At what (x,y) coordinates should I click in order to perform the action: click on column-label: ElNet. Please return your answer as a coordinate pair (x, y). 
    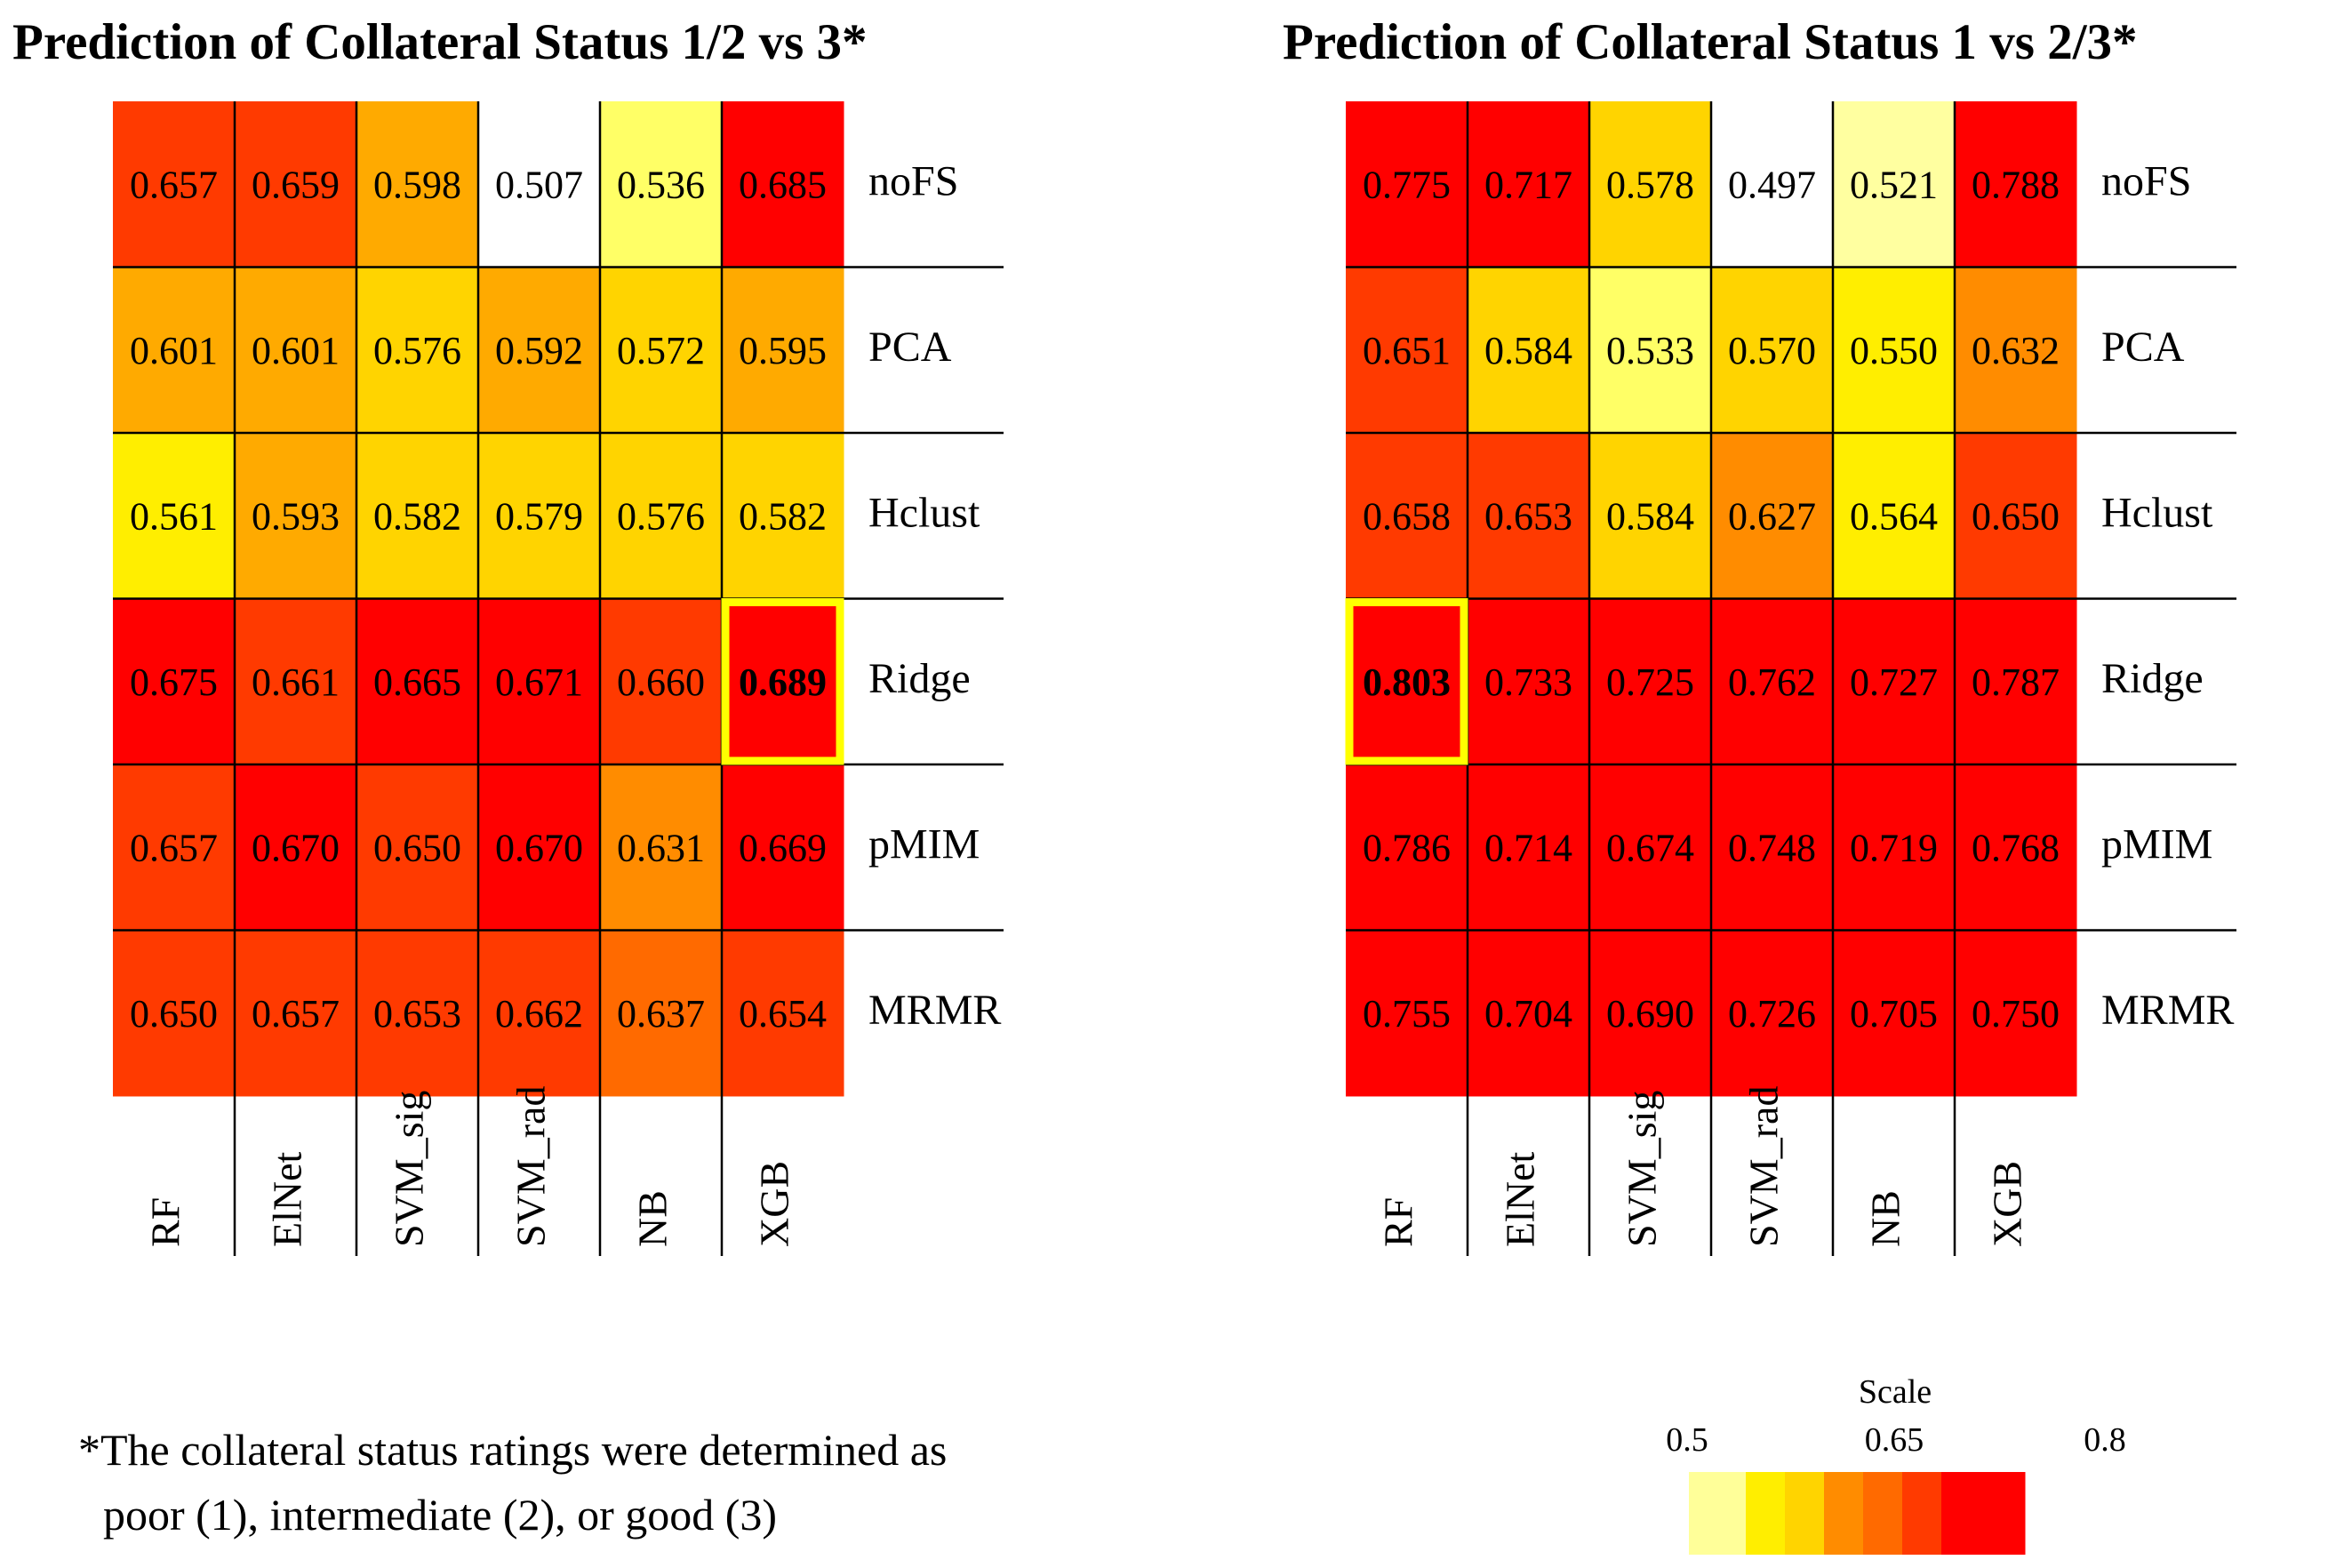
    Looking at the image, I should click on (287, 1199).